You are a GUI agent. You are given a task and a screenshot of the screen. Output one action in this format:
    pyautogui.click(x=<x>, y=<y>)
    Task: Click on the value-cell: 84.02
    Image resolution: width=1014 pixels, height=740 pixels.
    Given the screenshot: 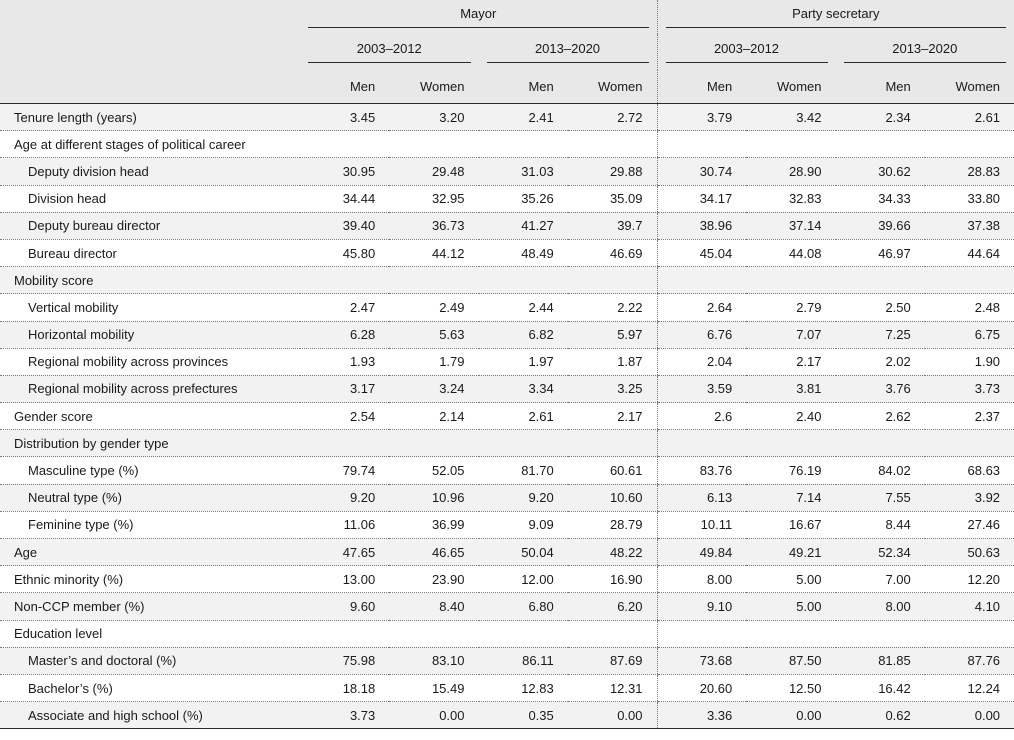 What is the action you would take?
    pyautogui.click(x=880, y=470)
    